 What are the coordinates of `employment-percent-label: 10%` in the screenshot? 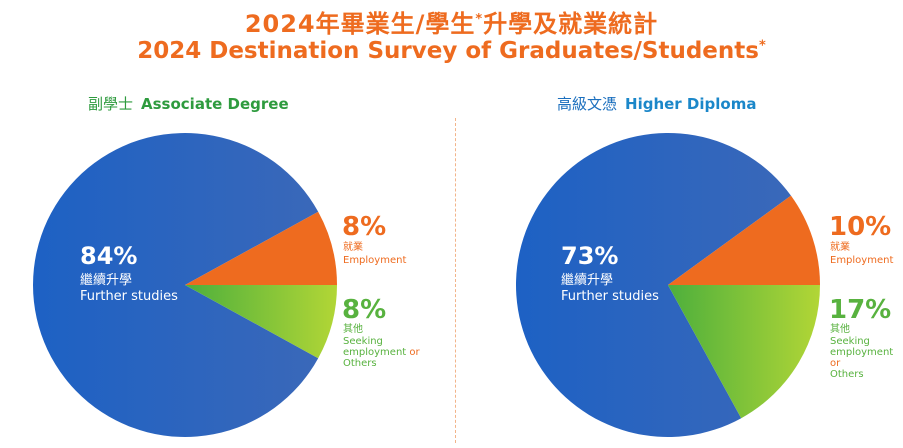 It's located at (860, 227).